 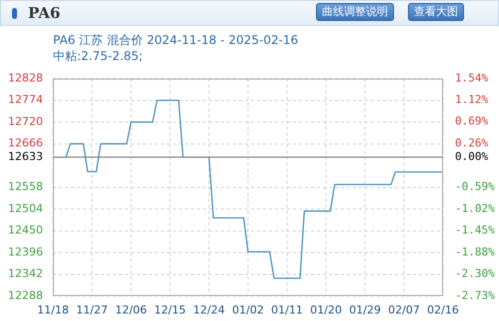 What do you see at coordinates (25, 273) in the screenshot?
I see `y-tick-label: 12342` at bounding box center [25, 273].